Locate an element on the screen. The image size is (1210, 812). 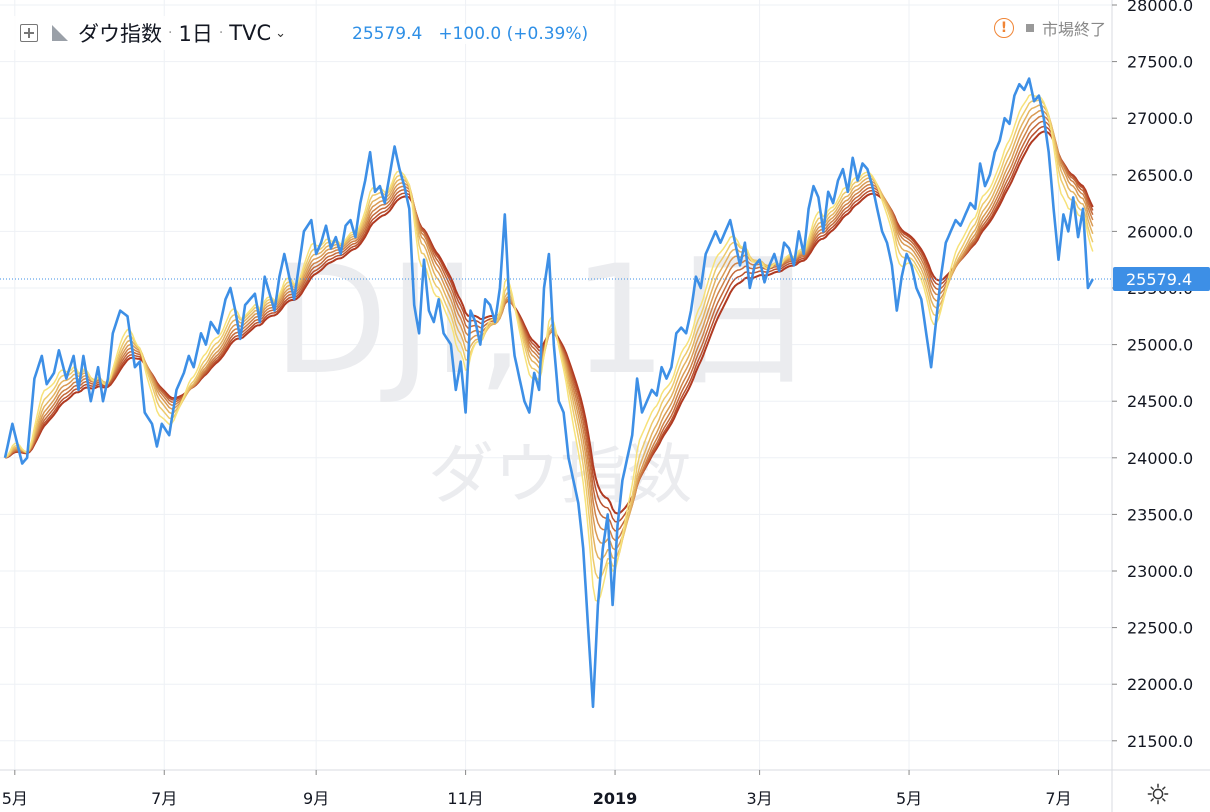
exchange-label: TVC is located at coordinates (250, 33).